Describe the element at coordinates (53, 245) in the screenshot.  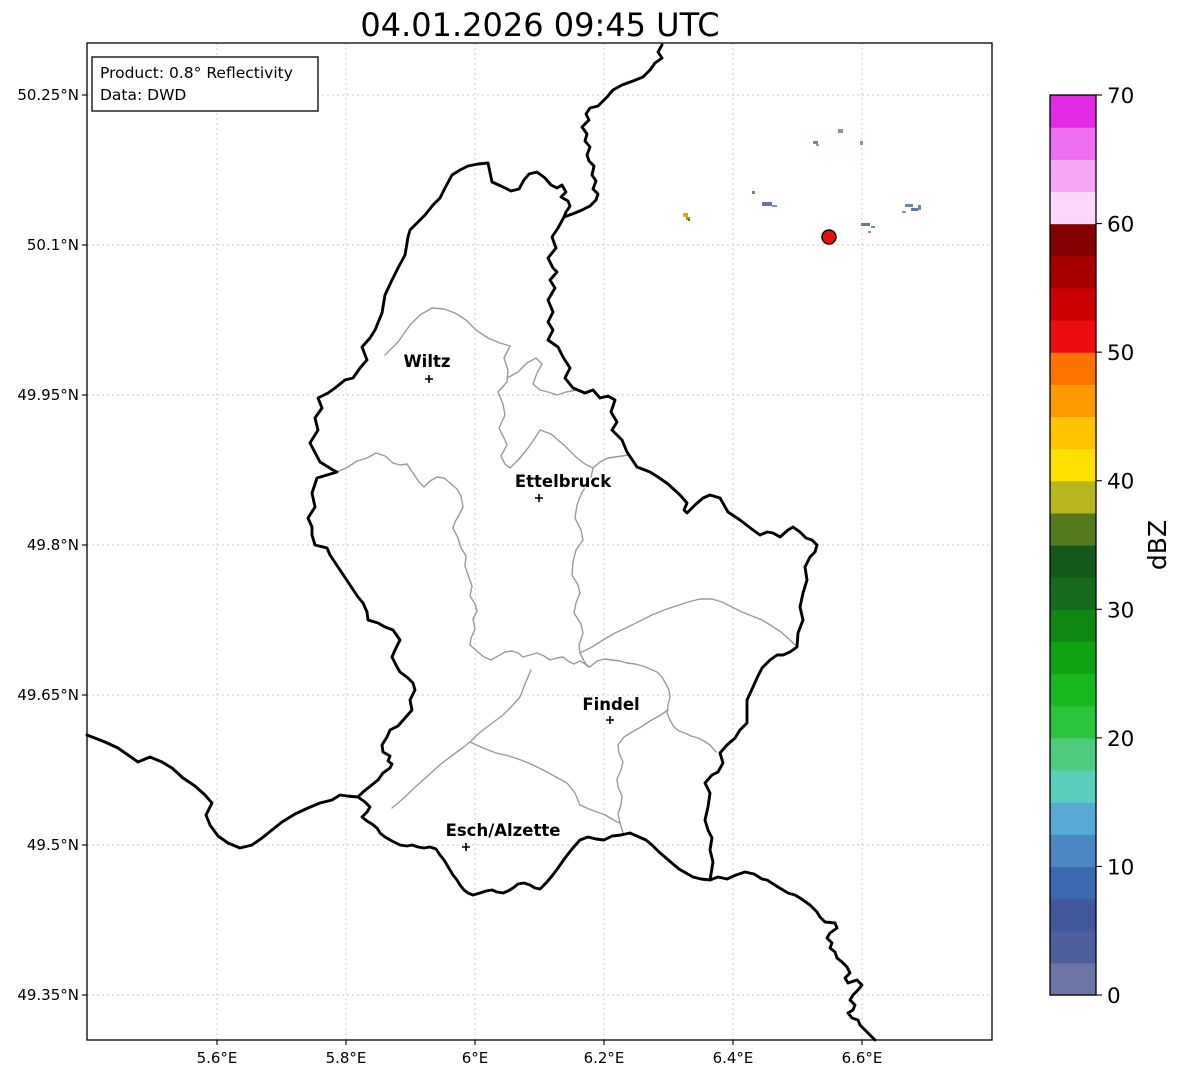
I see `y-tick-label: 50.1°N` at that location.